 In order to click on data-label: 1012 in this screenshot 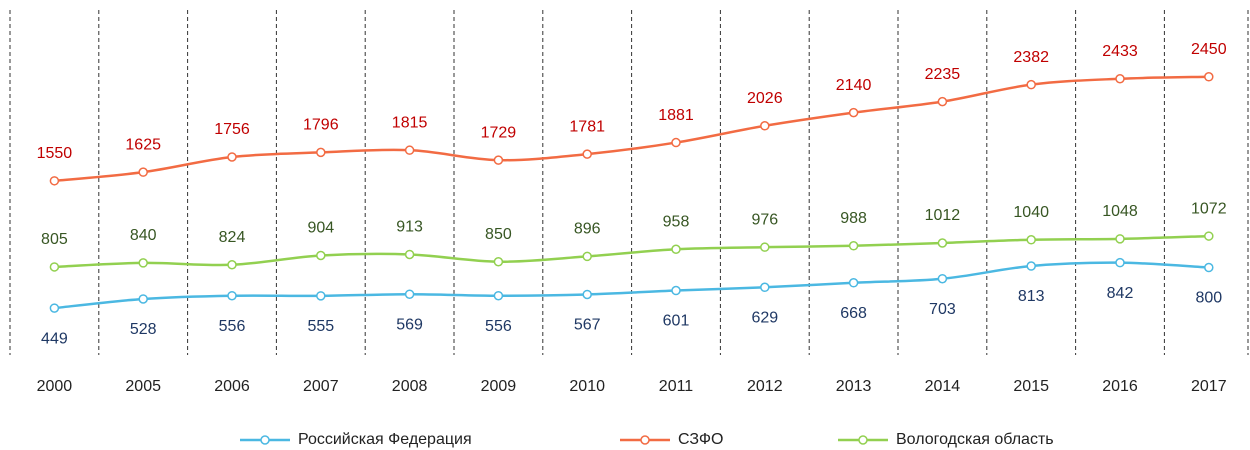, I will do `click(943, 215)`.